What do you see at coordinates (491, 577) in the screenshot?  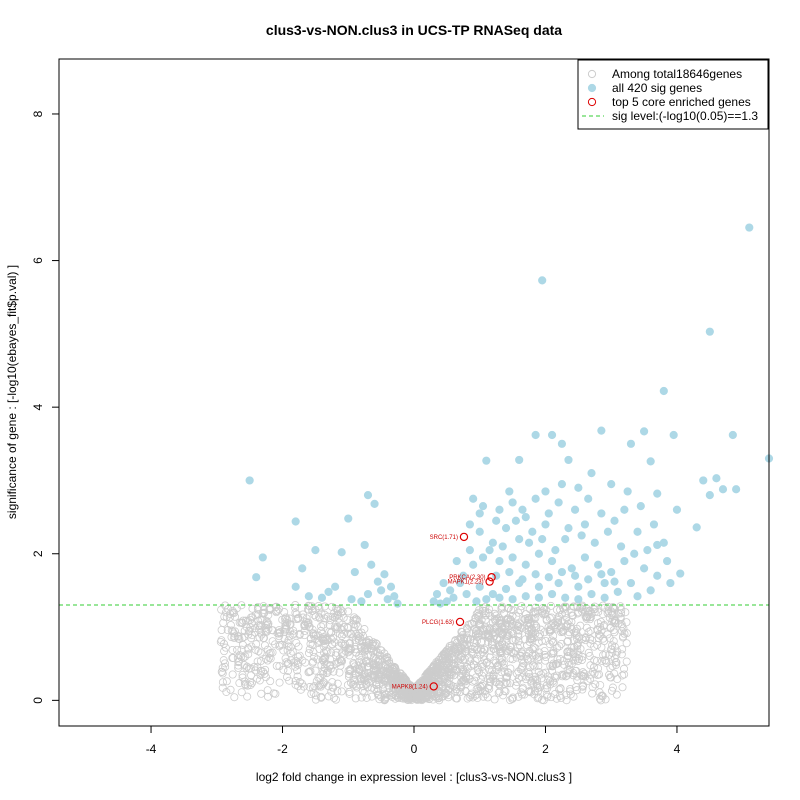 I see `top-gene-point` at bounding box center [491, 577].